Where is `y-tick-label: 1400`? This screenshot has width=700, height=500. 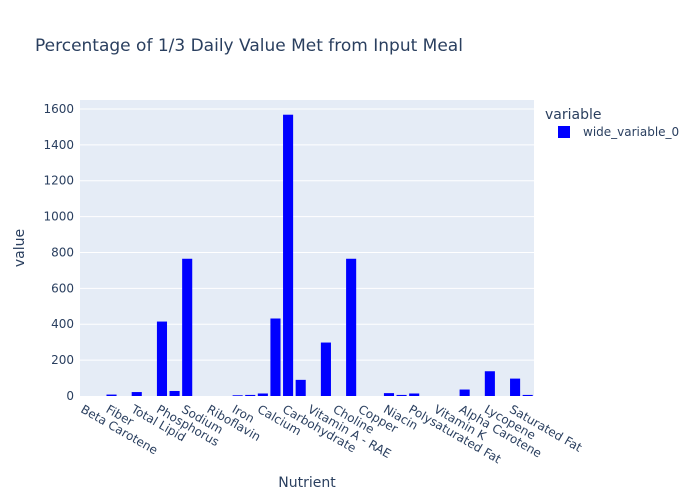 y-tick-label: 1400 is located at coordinates (58, 145).